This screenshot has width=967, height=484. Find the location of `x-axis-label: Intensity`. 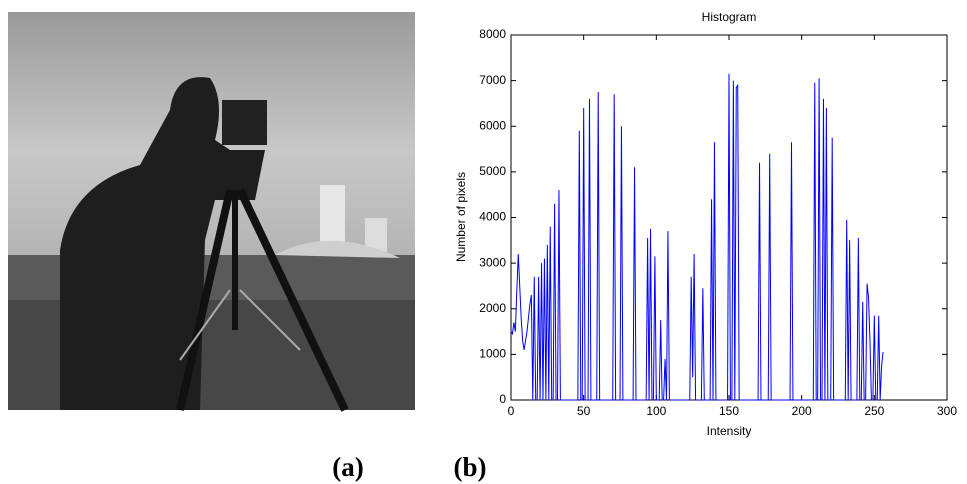

x-axis-label: Intensity is located at coordinates (729, 431).